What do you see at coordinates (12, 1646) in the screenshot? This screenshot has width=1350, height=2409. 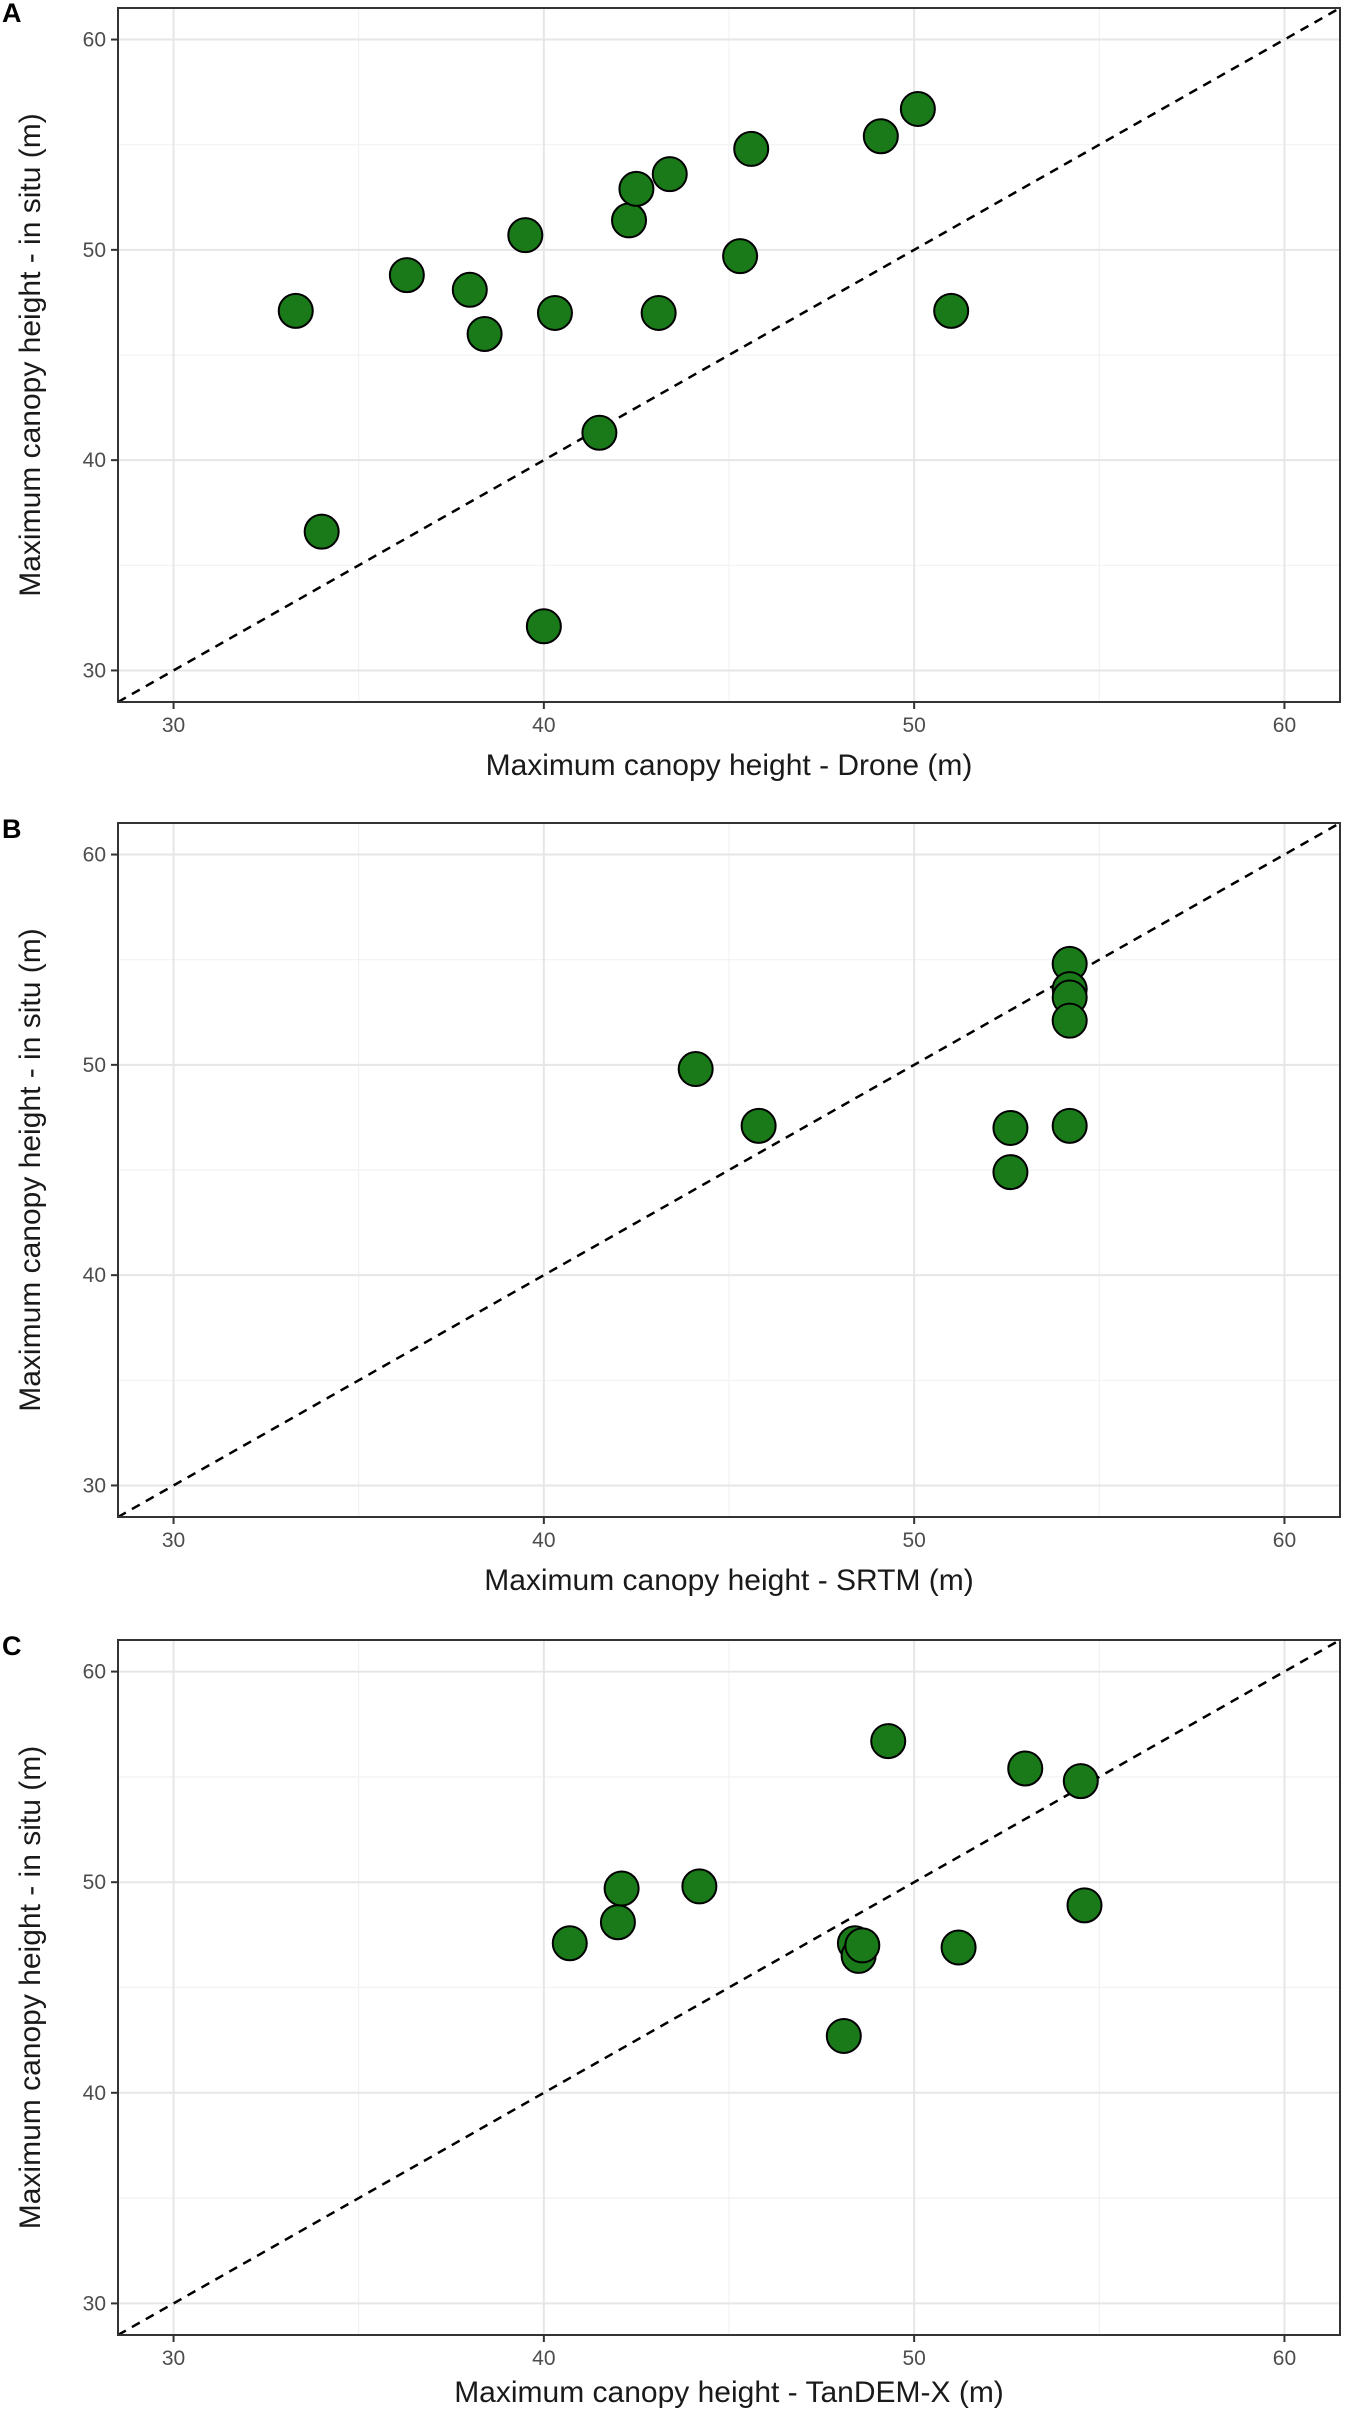 I see `panel-letter: C` at bounding box center [12, 1646].